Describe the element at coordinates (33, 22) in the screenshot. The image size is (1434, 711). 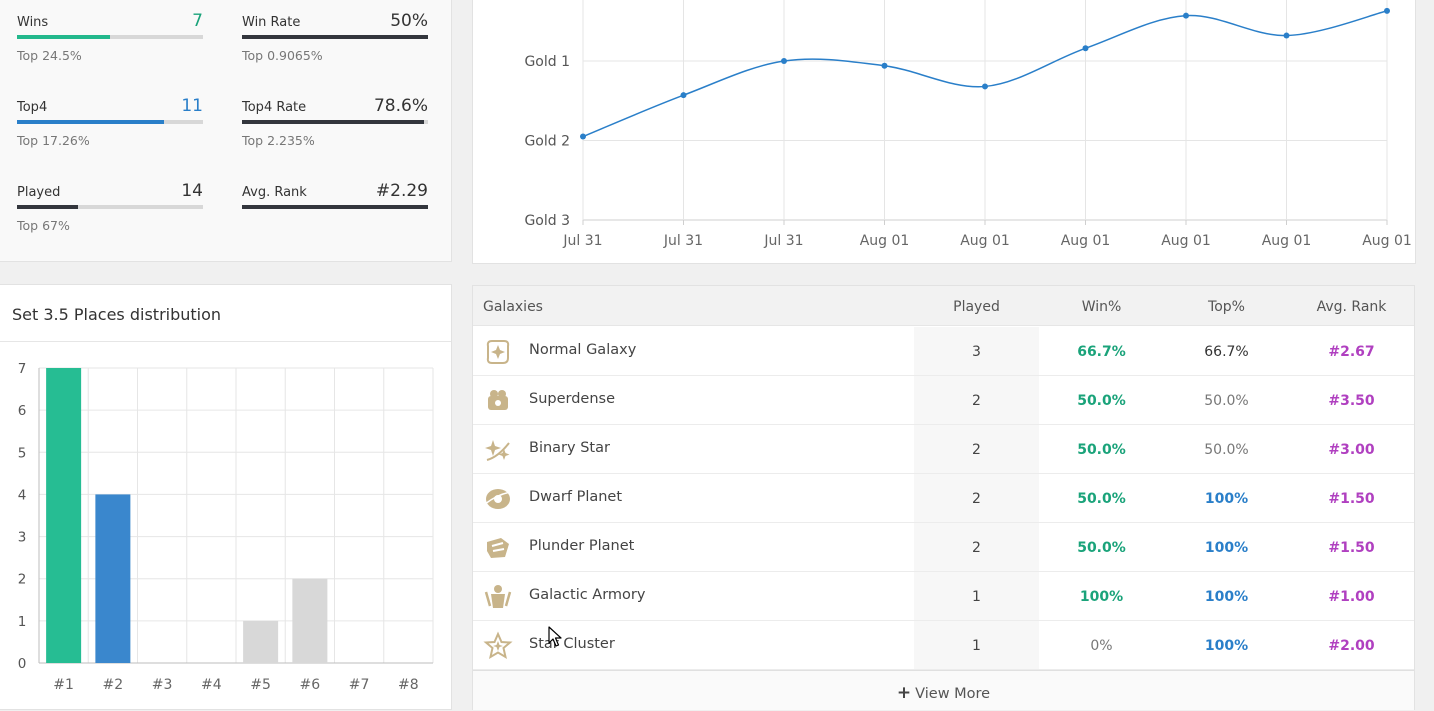
I see `stat-label: Wins` at that location.